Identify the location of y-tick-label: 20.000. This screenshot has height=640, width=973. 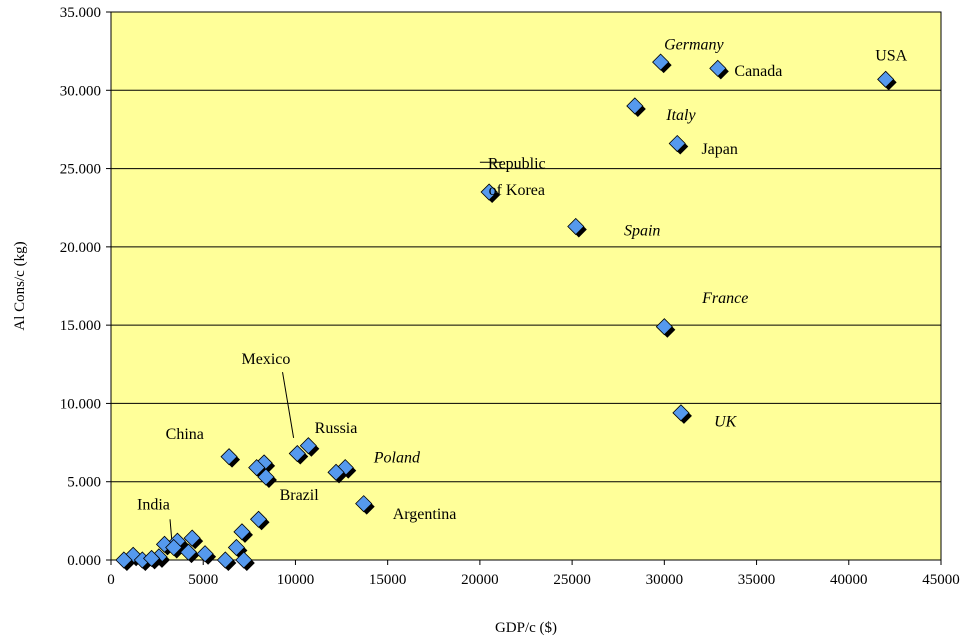
(80, 248).